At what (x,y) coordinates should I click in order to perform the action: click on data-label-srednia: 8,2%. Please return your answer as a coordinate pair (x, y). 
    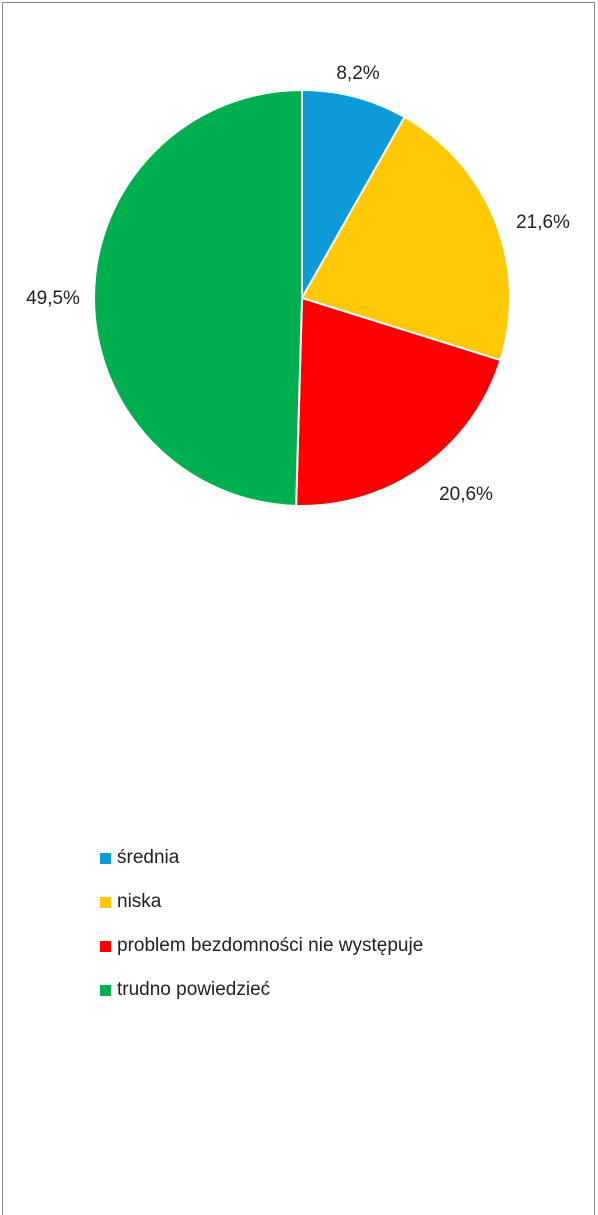
    Looking at the image, I should click on (357, 73).